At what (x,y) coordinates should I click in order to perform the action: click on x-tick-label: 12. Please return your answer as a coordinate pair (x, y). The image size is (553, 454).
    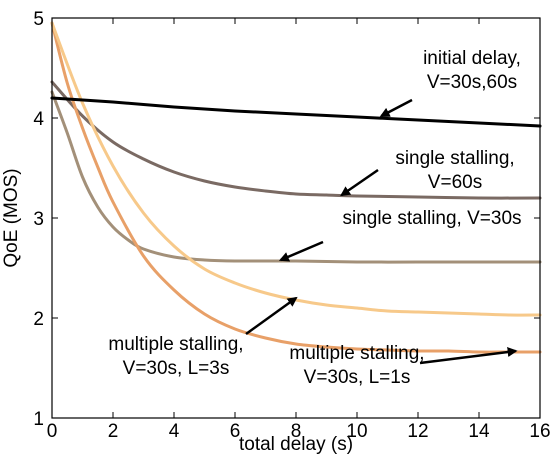
    Looking at the image, I should click on (417, 431).